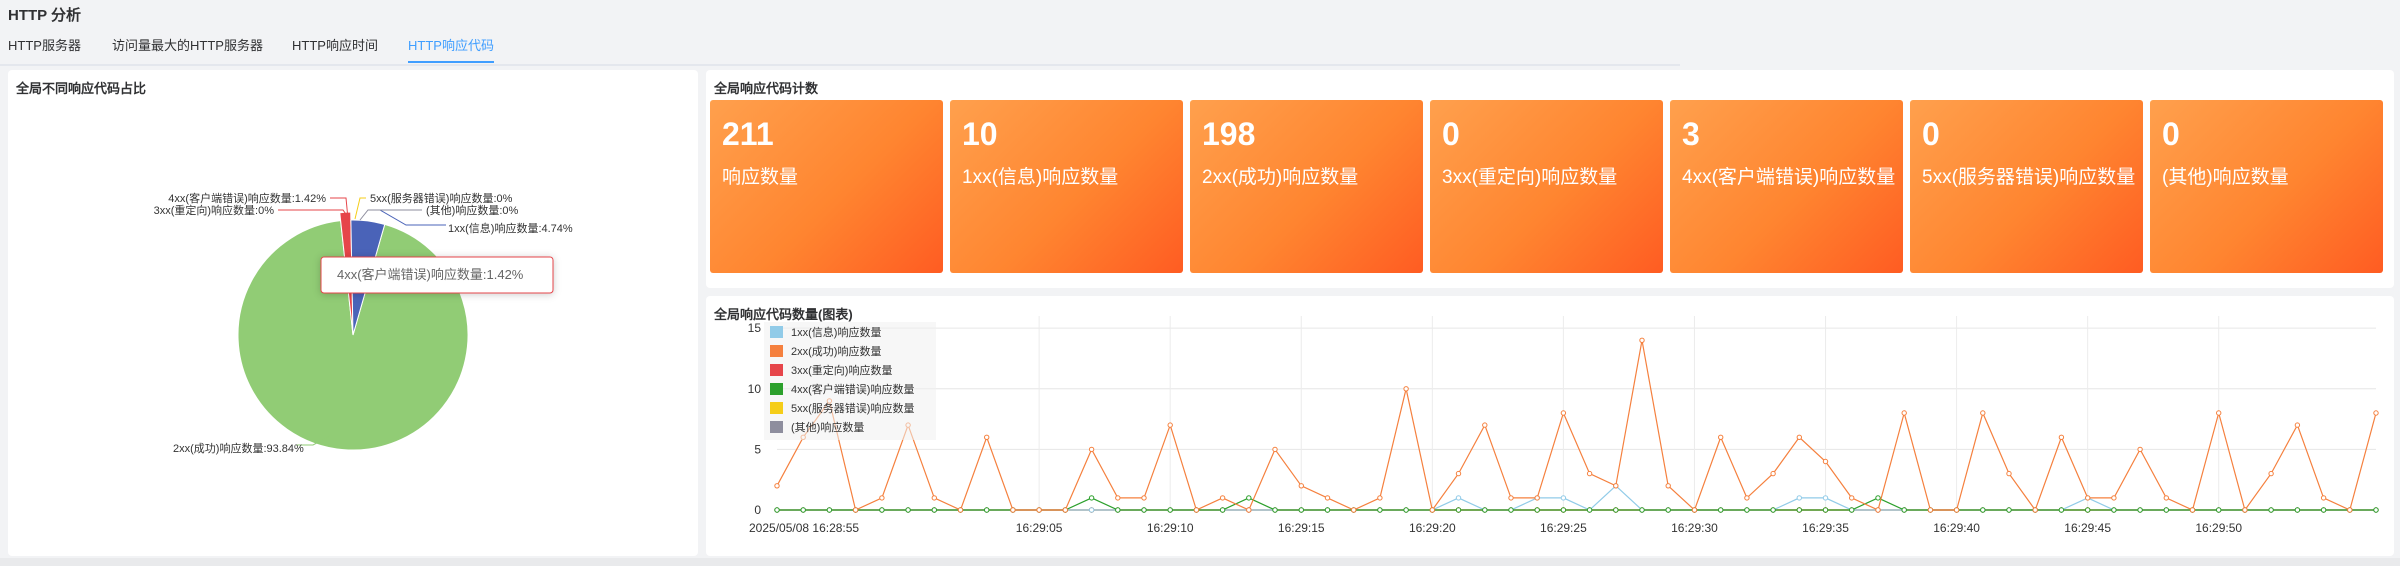 This screenshot has width=2400, height=566. Describe the element at coordinates (44, 45) in the screenshot. I see `tab-http-servers: HTTP服务器` at that location.